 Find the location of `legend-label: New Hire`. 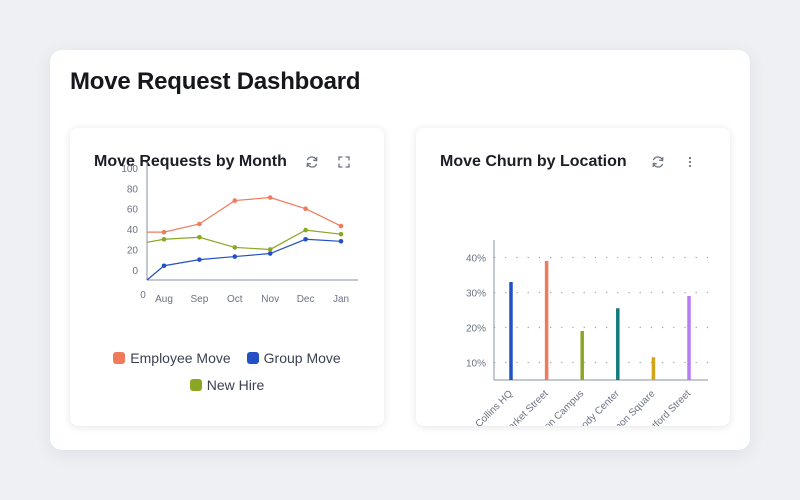

legend-label: New Hire is located at coordinates (235, 385).